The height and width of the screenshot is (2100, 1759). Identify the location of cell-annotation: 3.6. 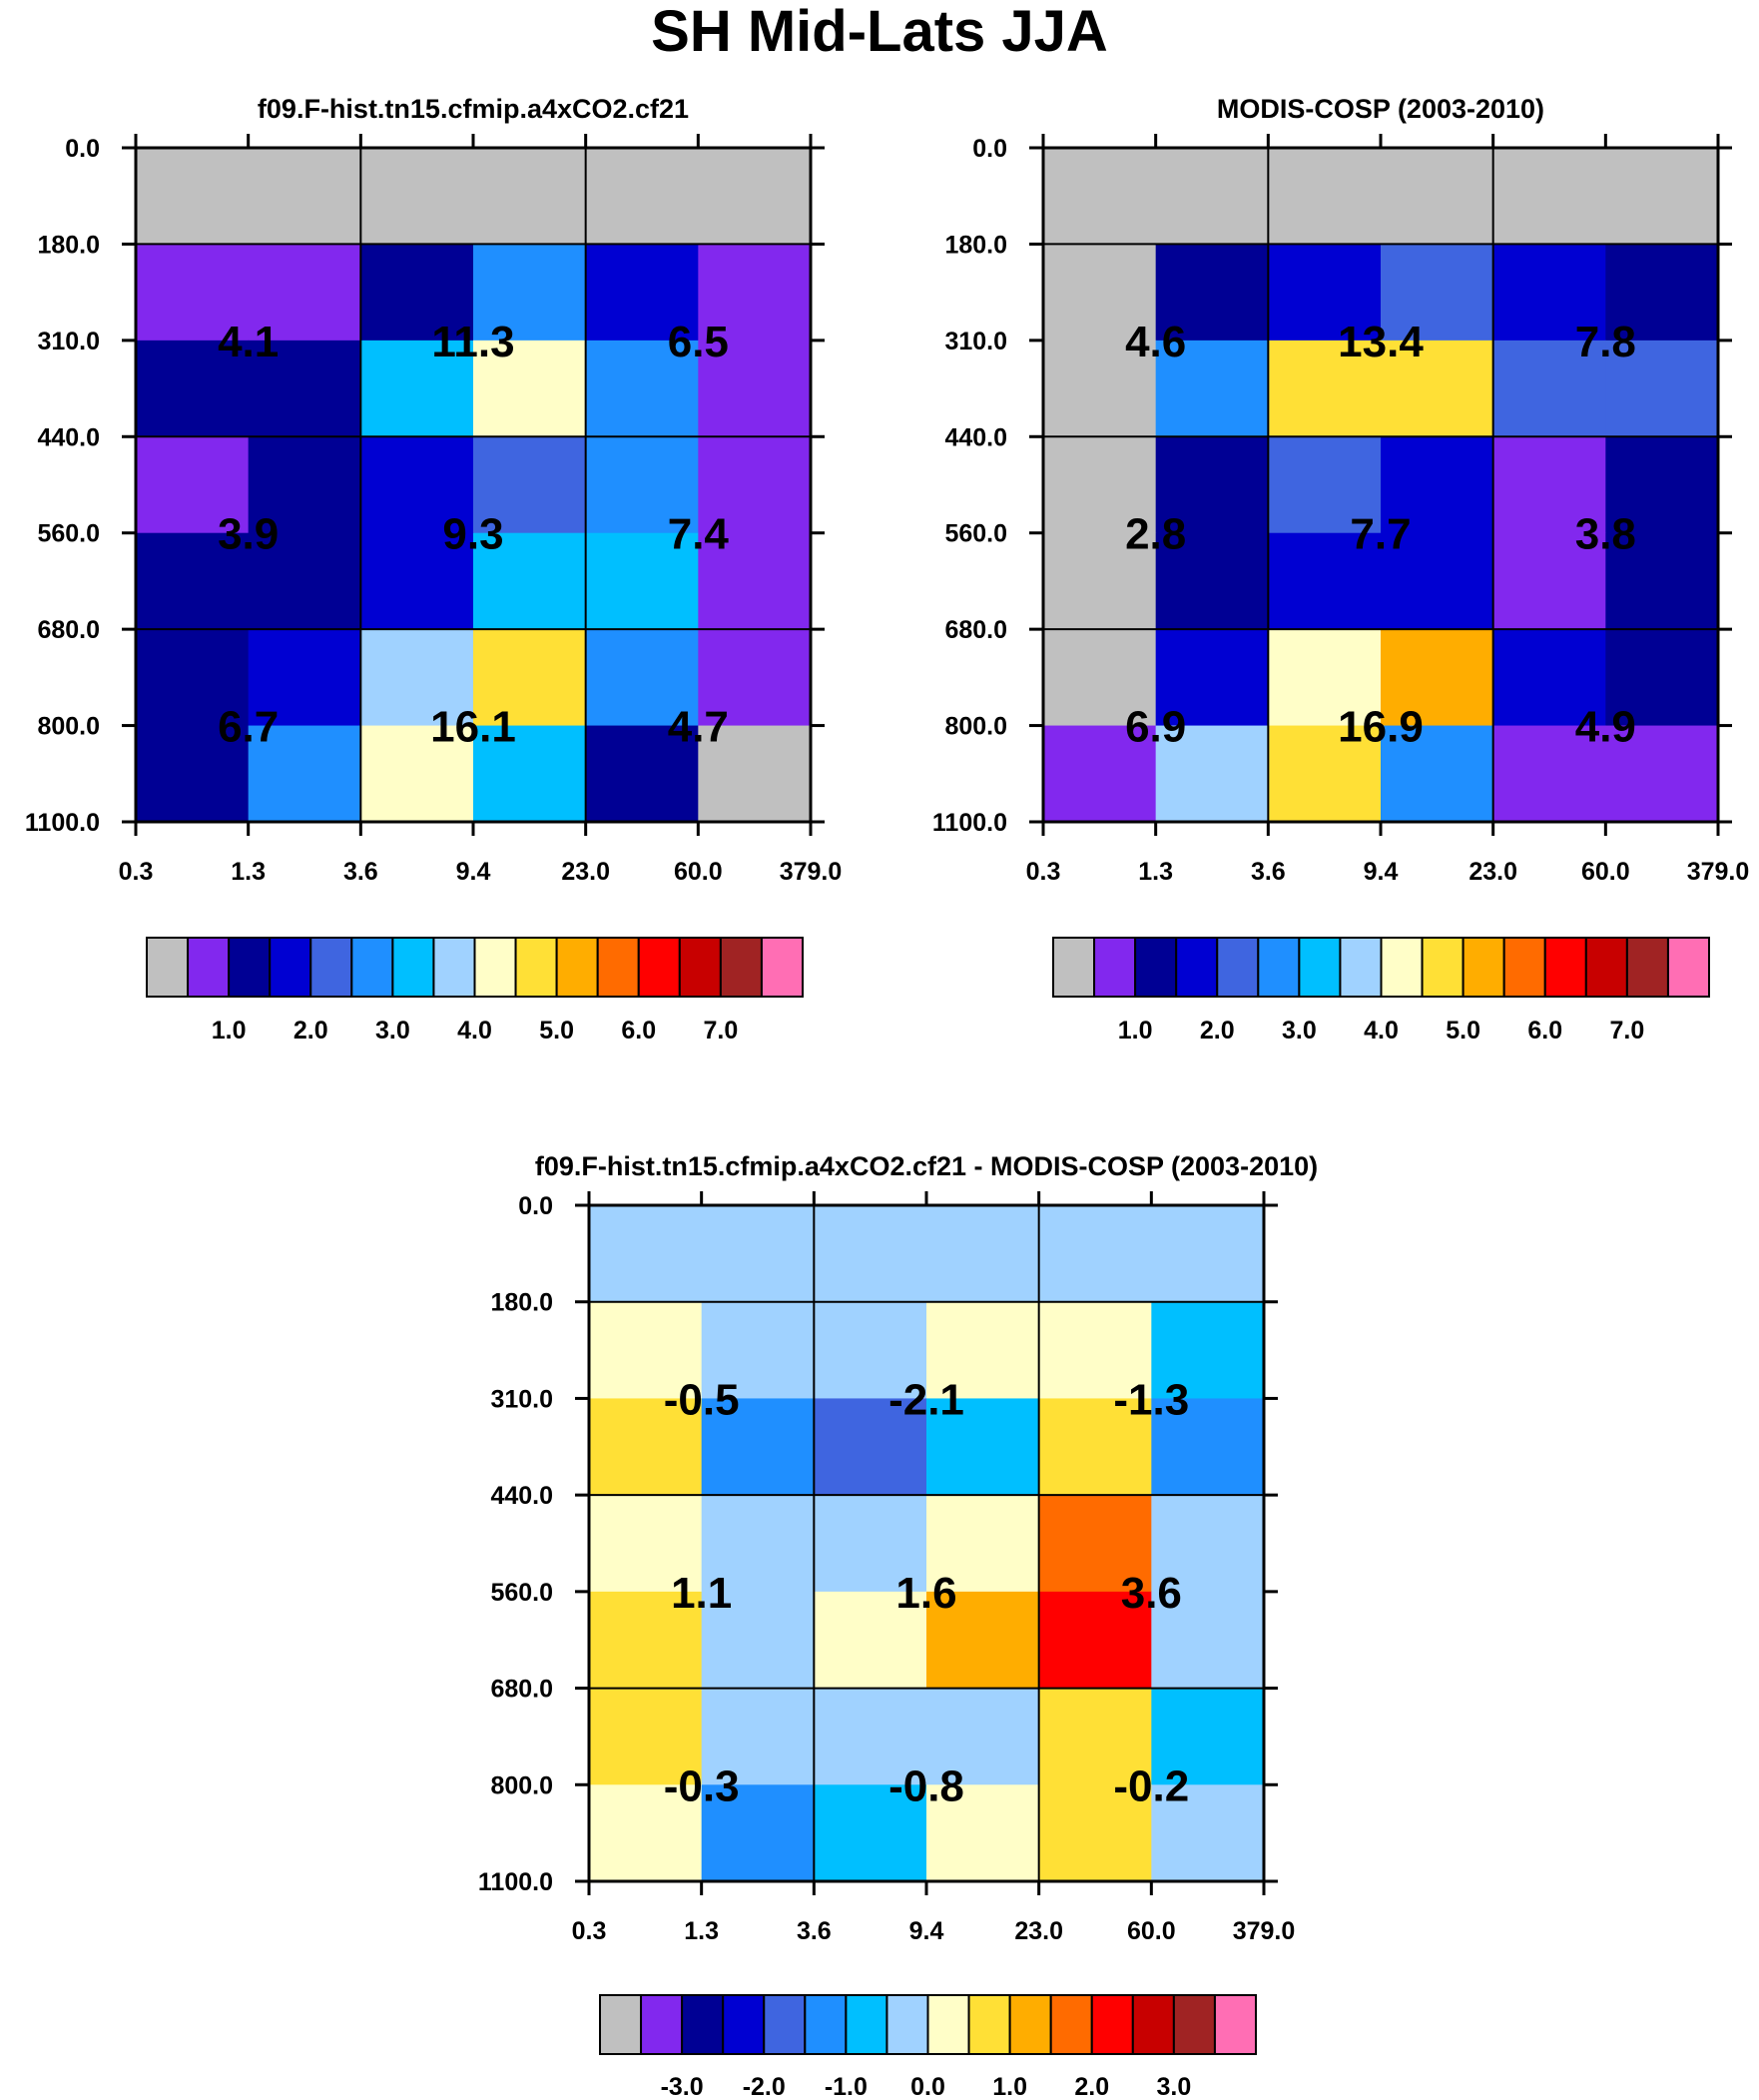
(1151, 1593).